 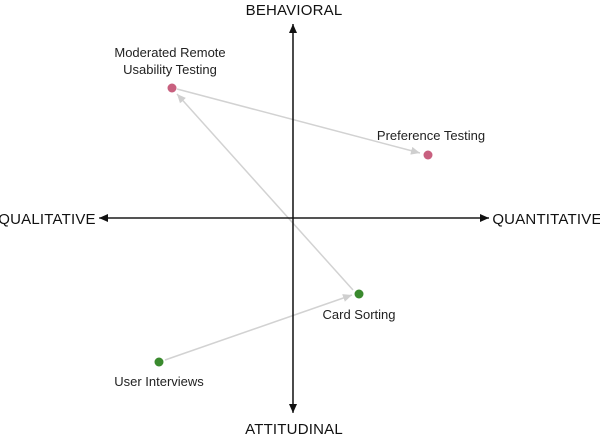 What do you see at coordinates (359, 314) in the screenshot?
I see `point-label: Card Sorting` at bounding box center [359, 314].